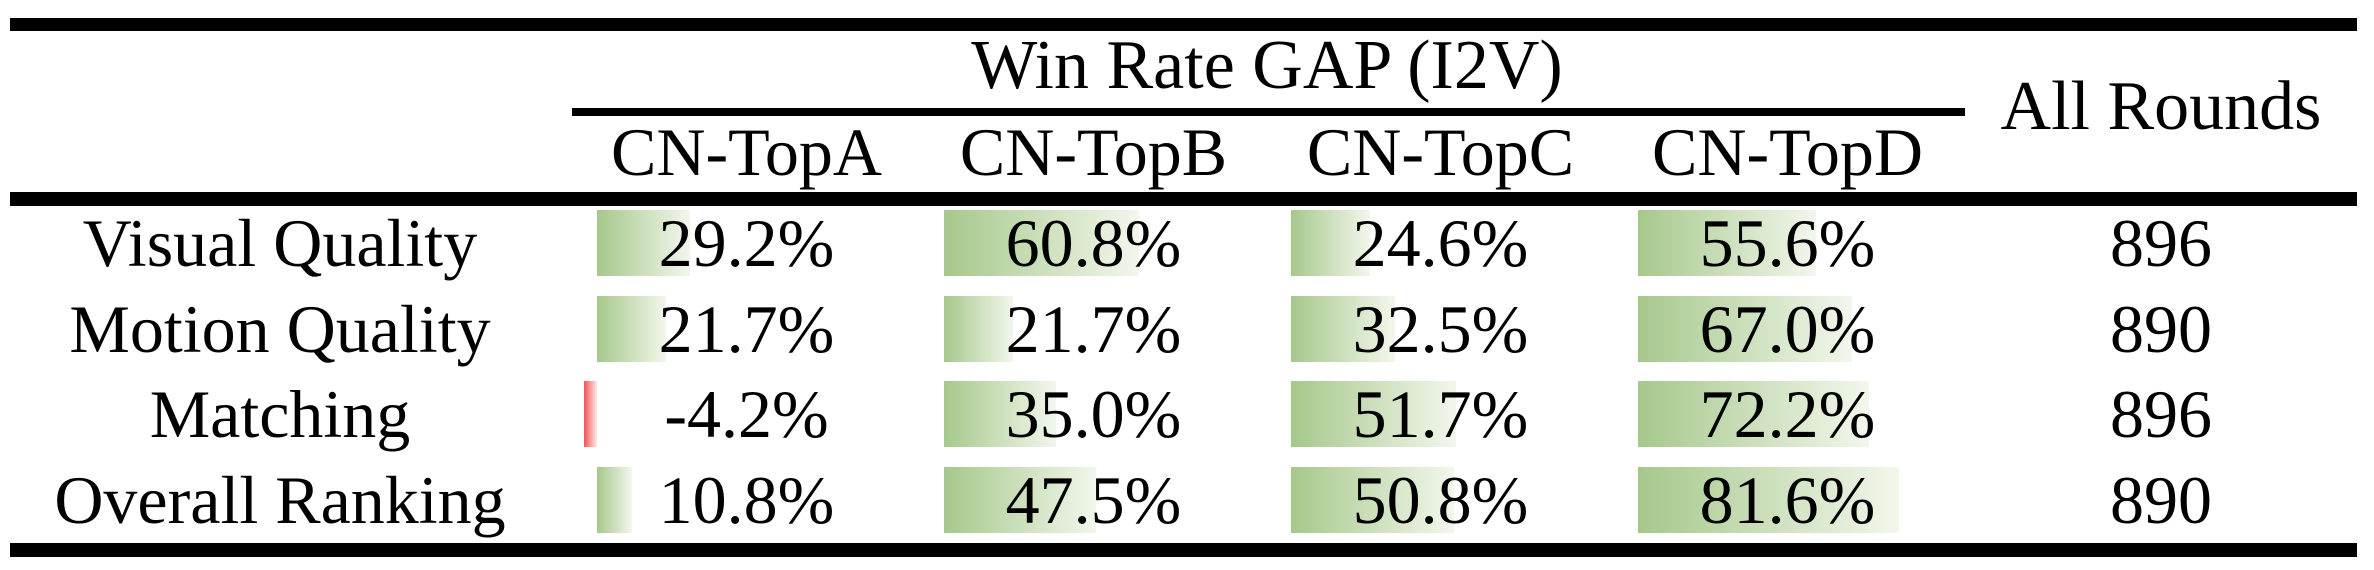  I want to click on win-rate-cell: 24.6%, so click(1440, 243).